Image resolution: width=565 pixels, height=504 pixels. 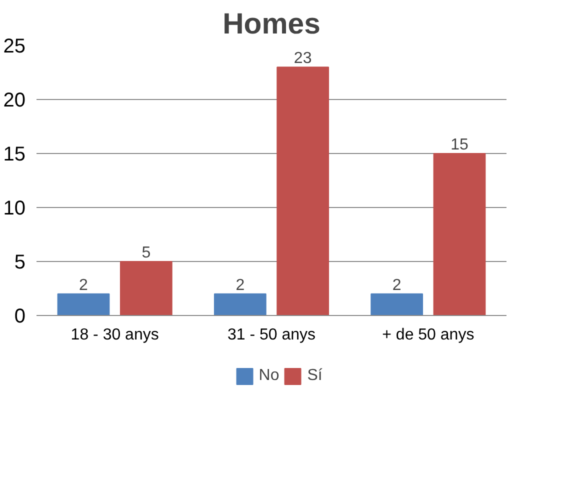 What do you see at coordinates (459, 145) in the screenshot?
I see `data-label: 15` at bounding box center [459, 145].